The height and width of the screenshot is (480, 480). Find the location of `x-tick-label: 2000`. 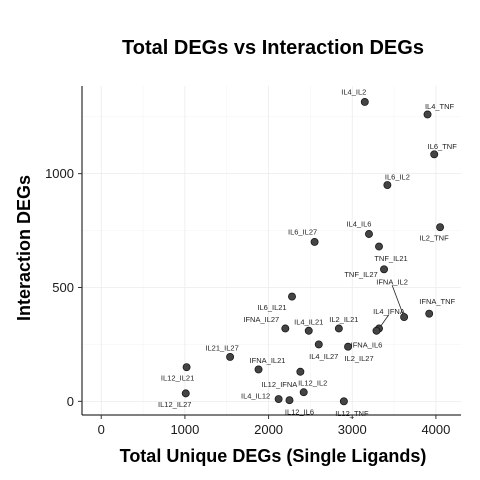

x-tick-label: 2000 is located at coordinates (268, 429).